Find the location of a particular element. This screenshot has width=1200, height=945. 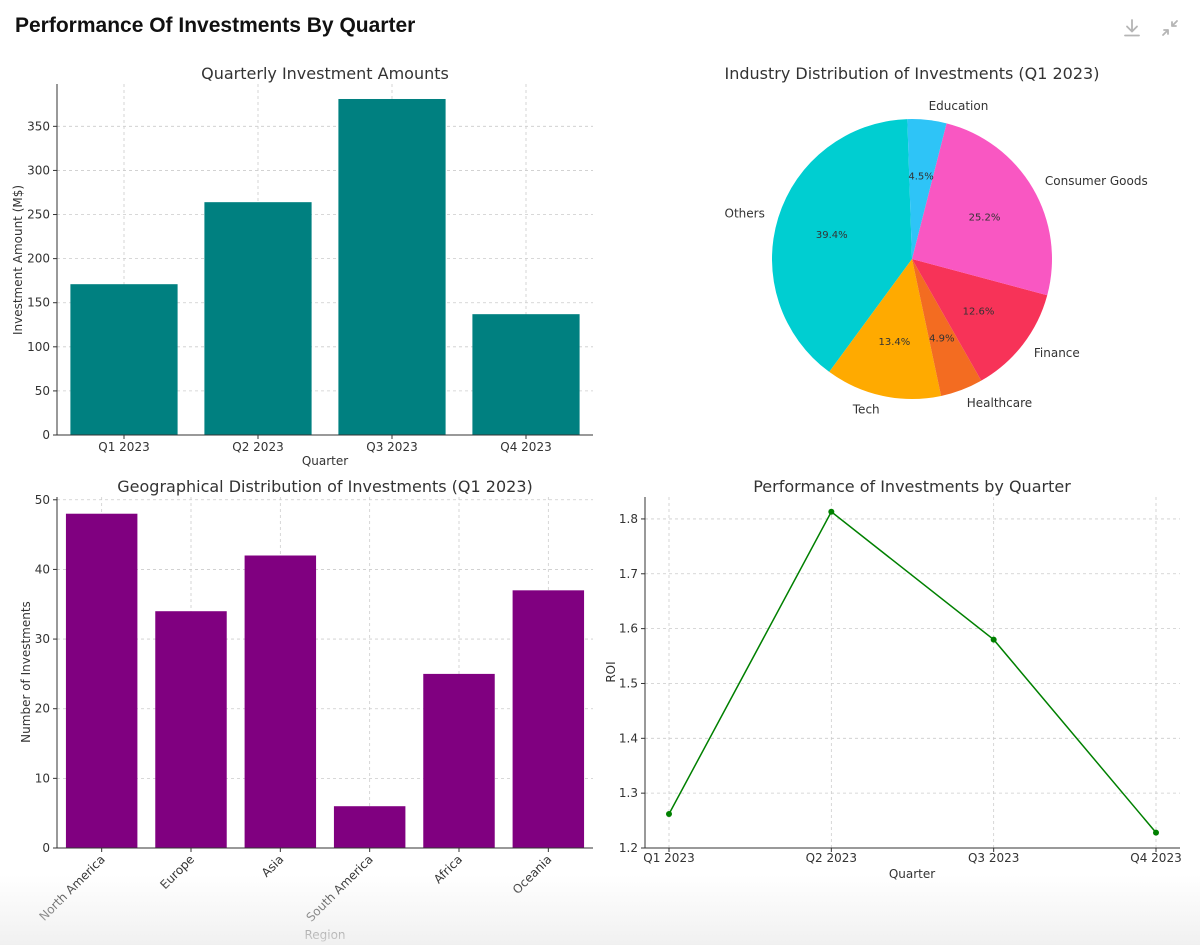

y-tick-label: 150 is located at coordinates (38, 303).